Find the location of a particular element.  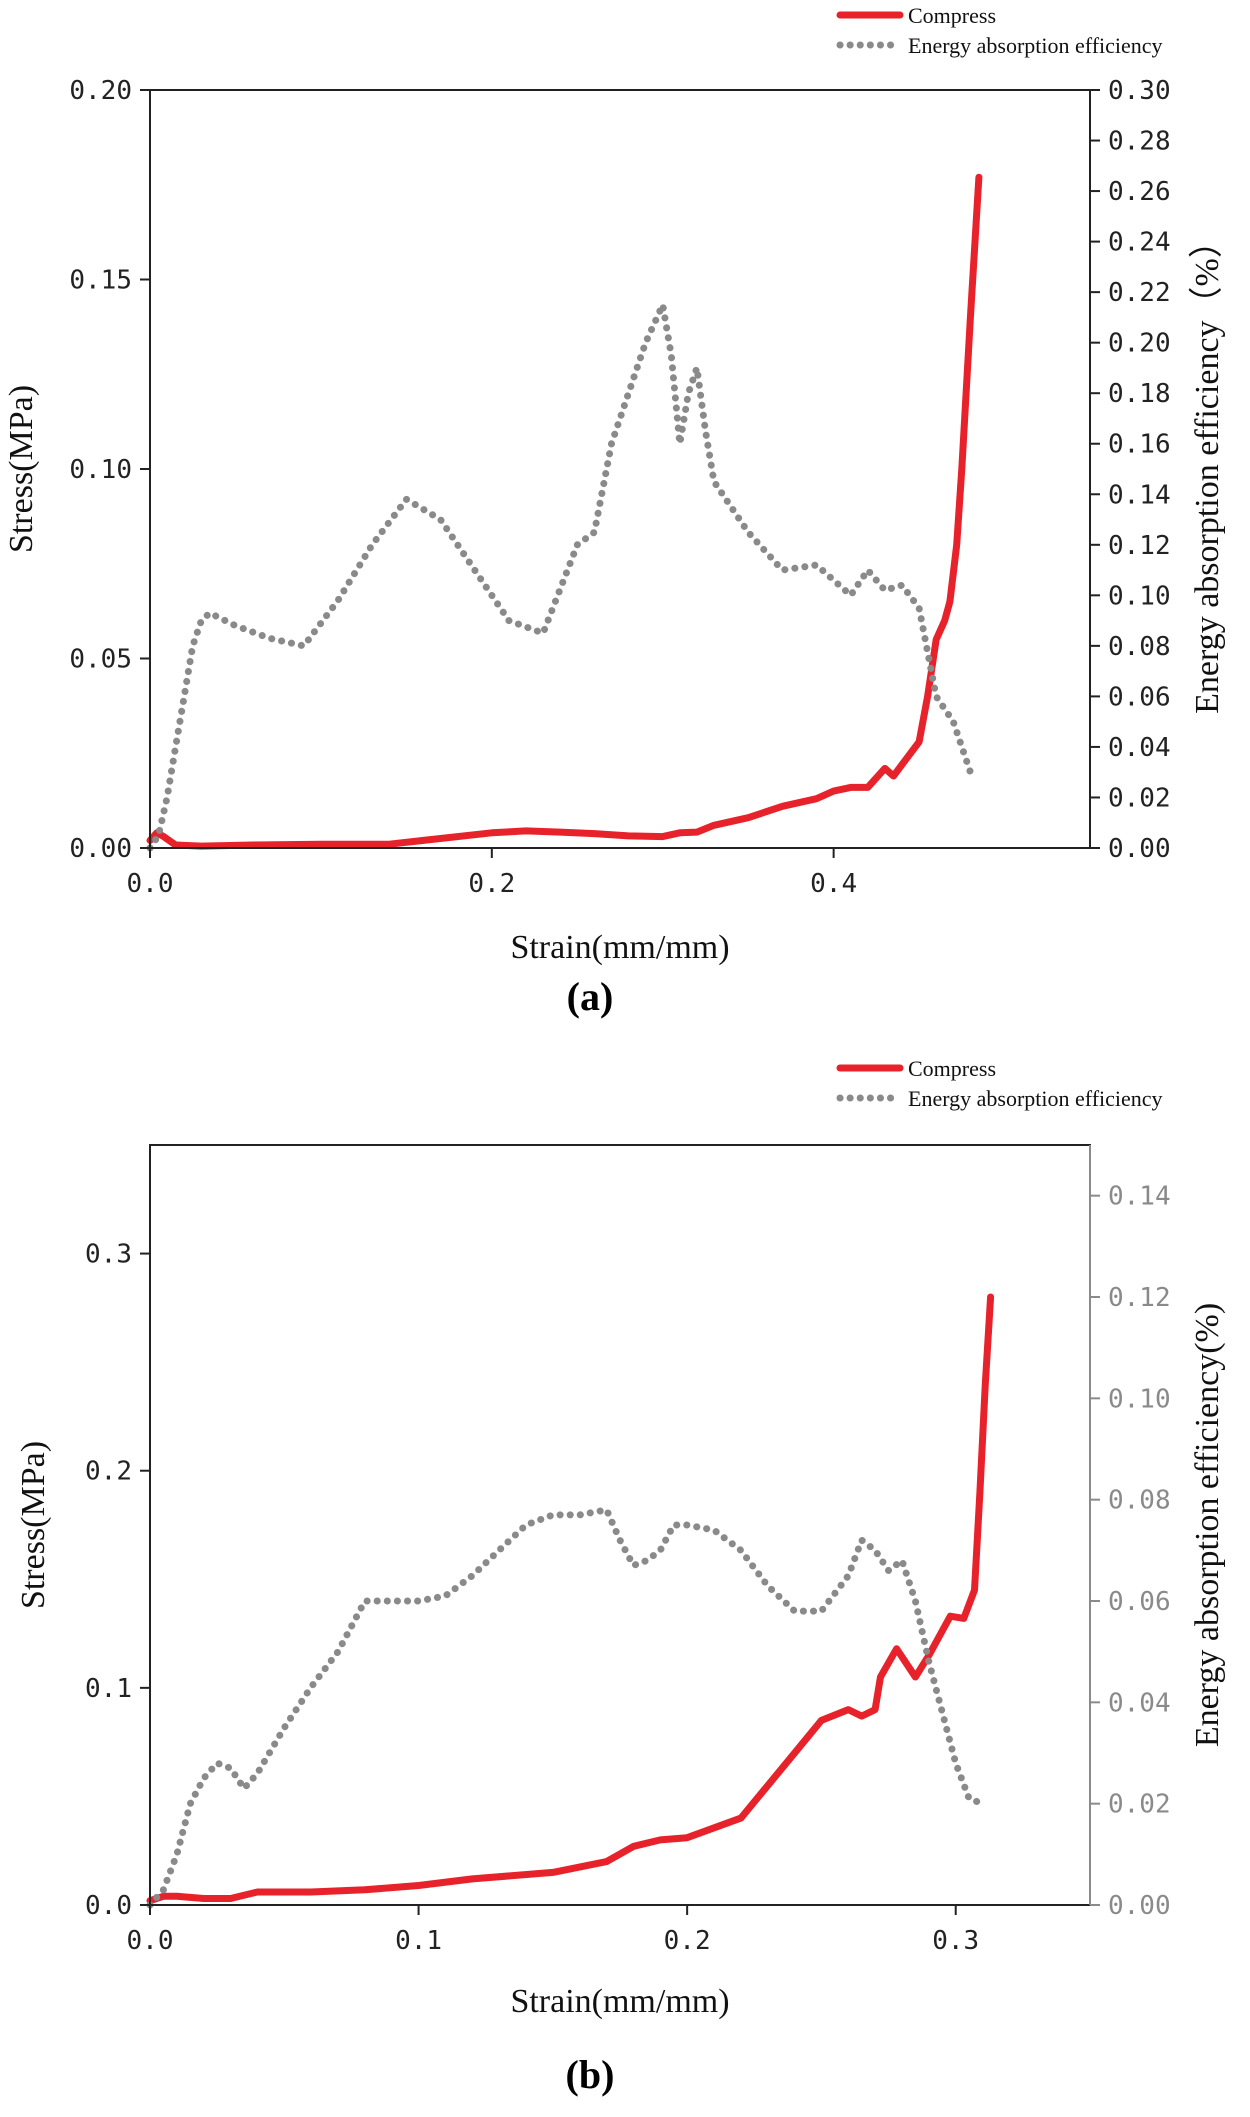

chart-b-panel-label: (b) is located at coordinates (590, 2074).